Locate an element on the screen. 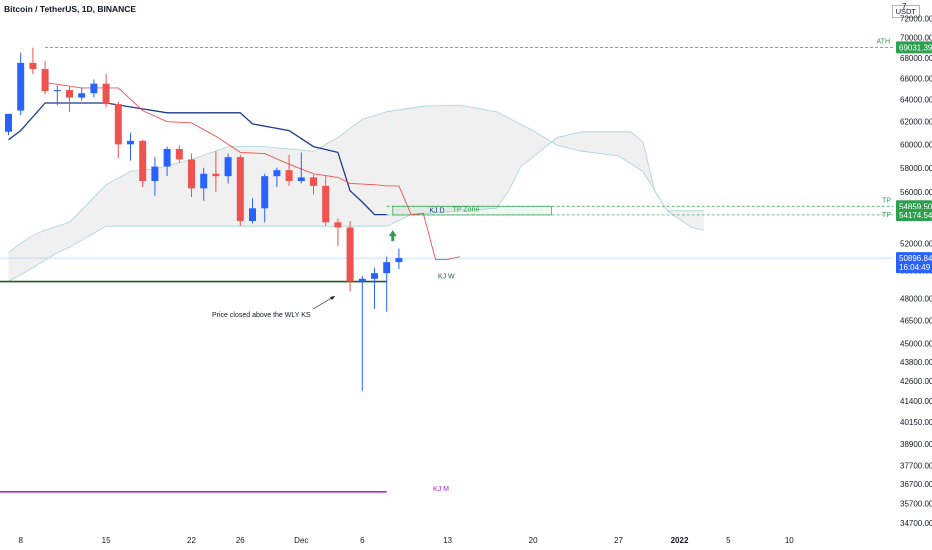 The width and height of the screenshot is (932, 550). axis-top-partial-tick: 7 is located at coordinates (904, 6).